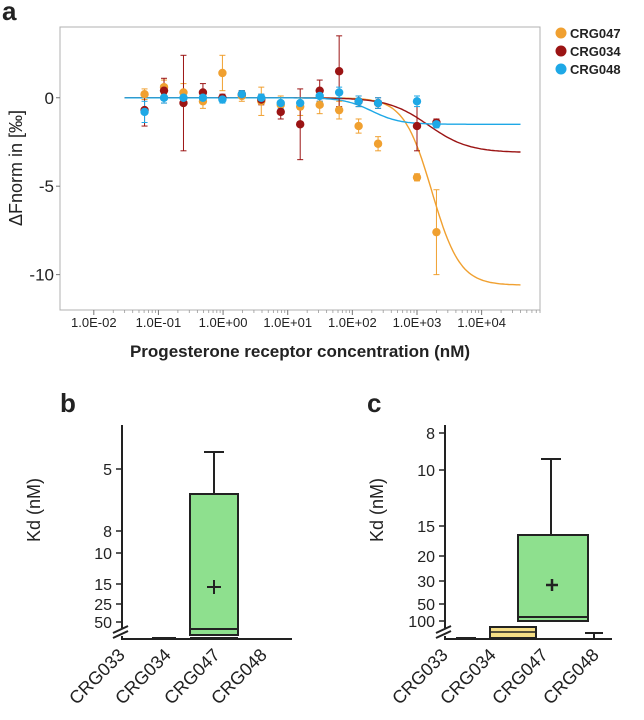 Image resolution: width=644 pixels, height=720 pixels. Describe the element at coordinates (223, 322) in the screenshot. I see `x-tick-label: 1.0E+00` at that location.